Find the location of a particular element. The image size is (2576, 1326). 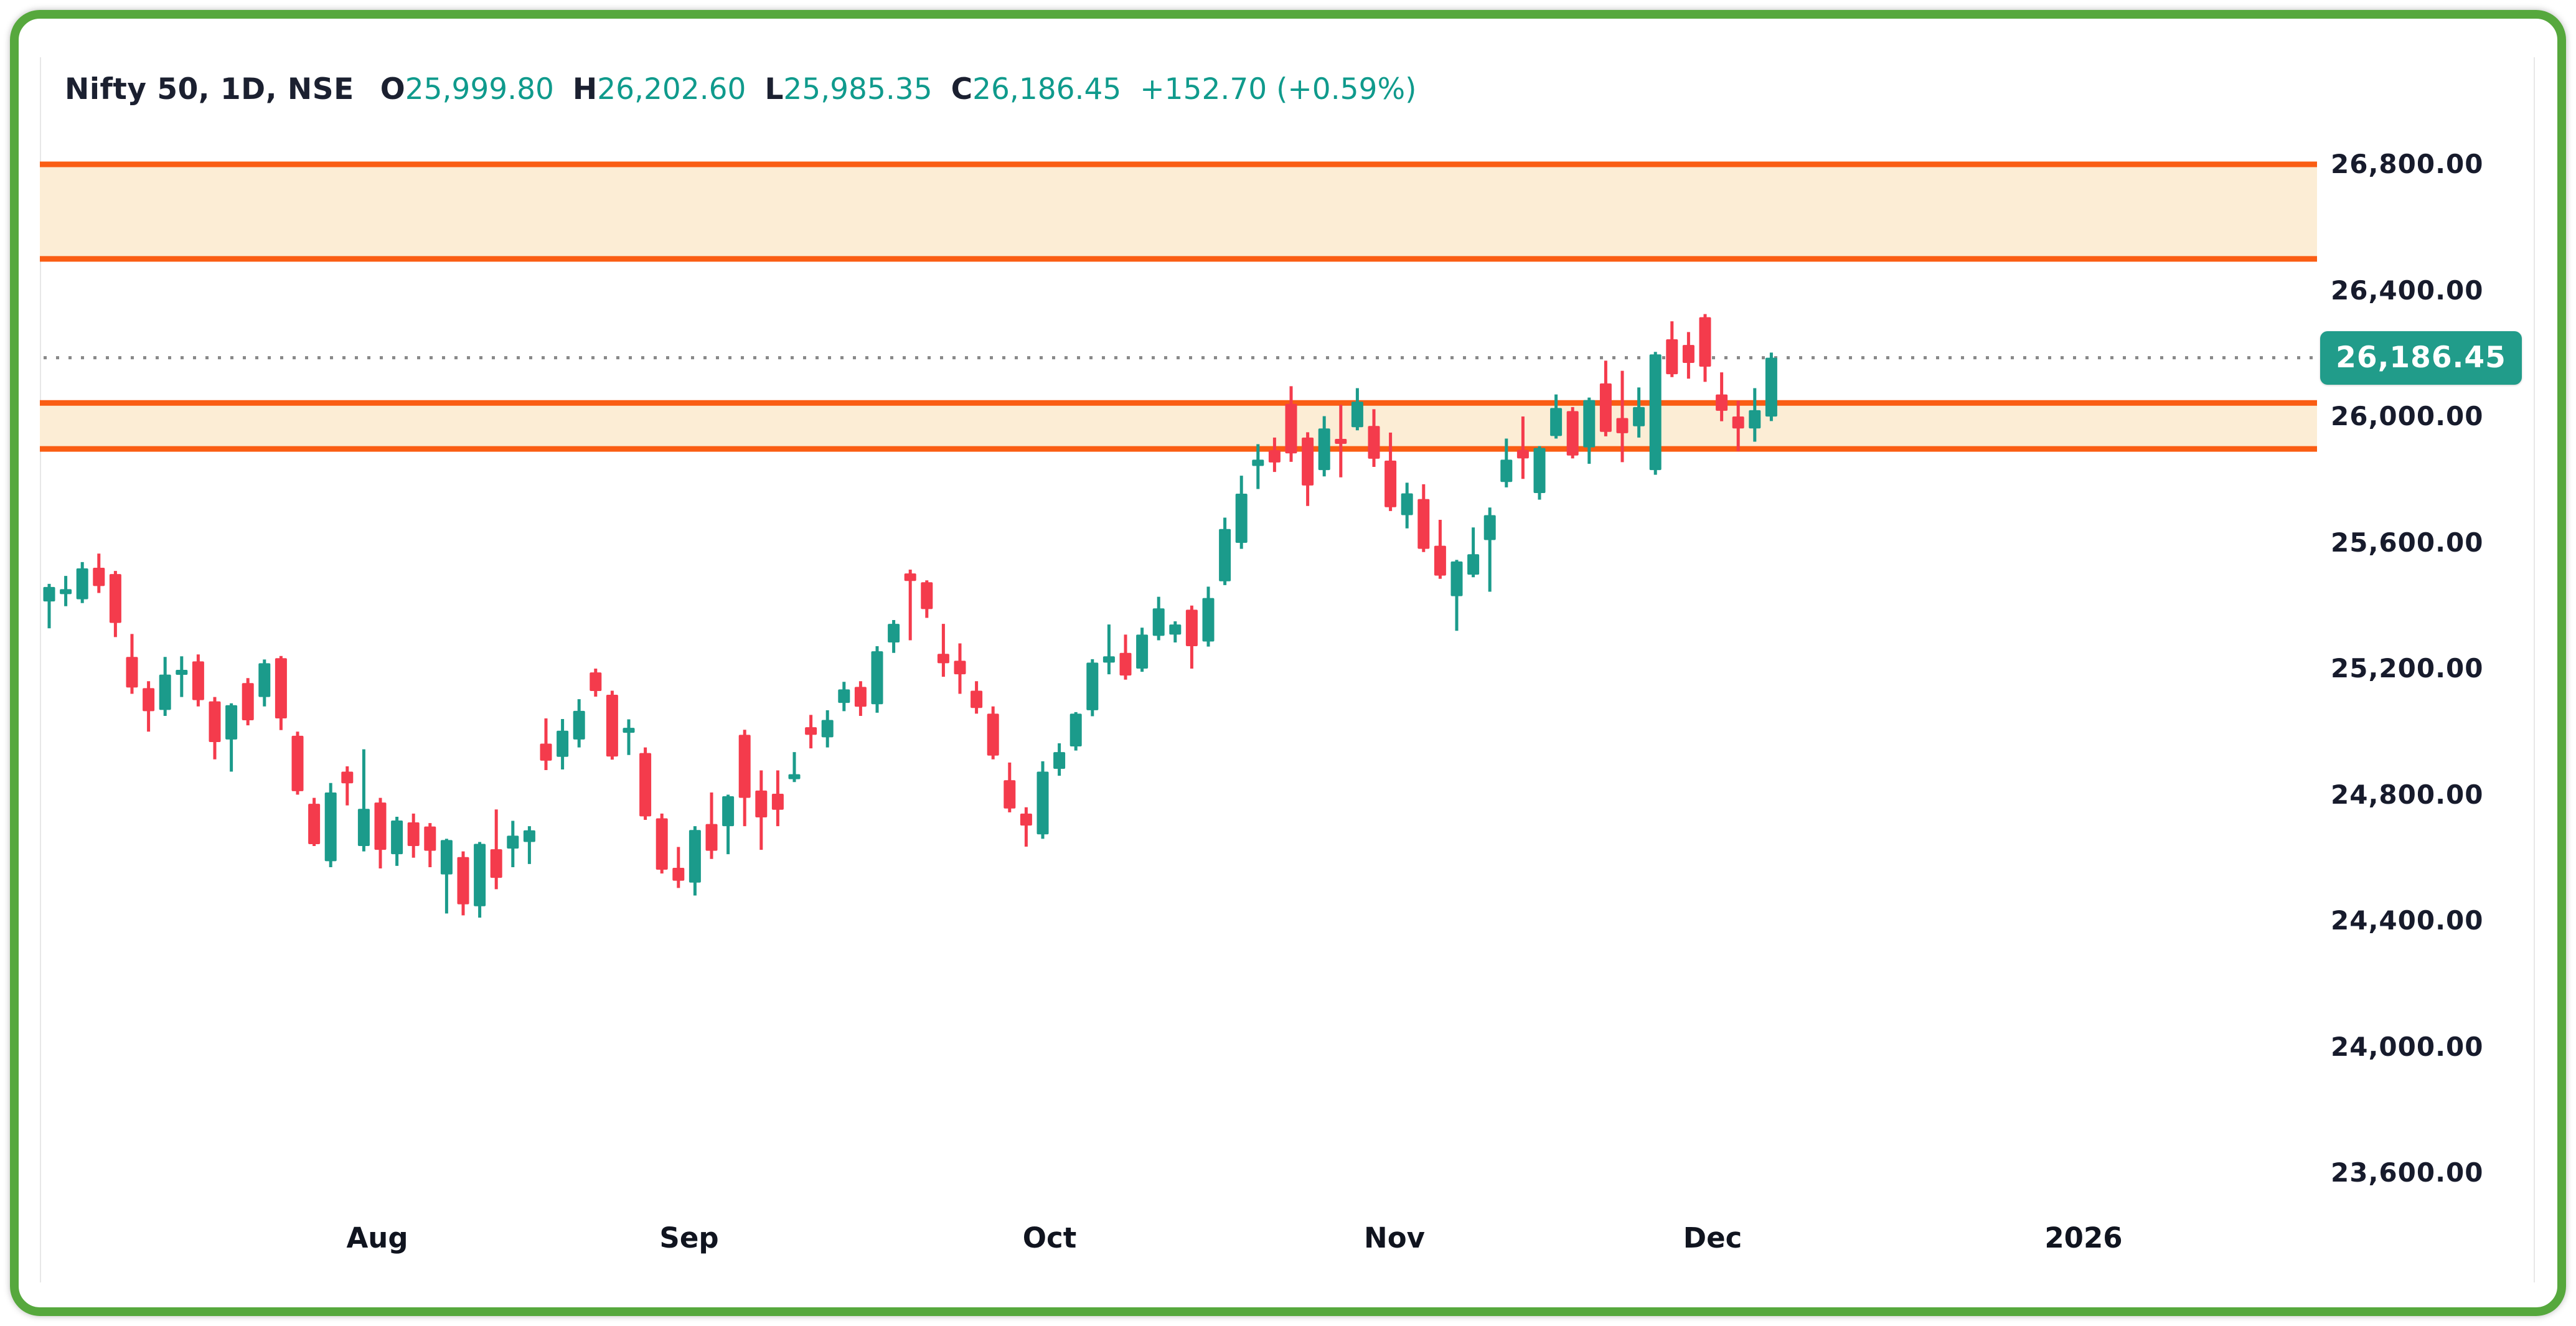

price-tick-25600: 25,600.00 is located at coordinates (2407, 542).